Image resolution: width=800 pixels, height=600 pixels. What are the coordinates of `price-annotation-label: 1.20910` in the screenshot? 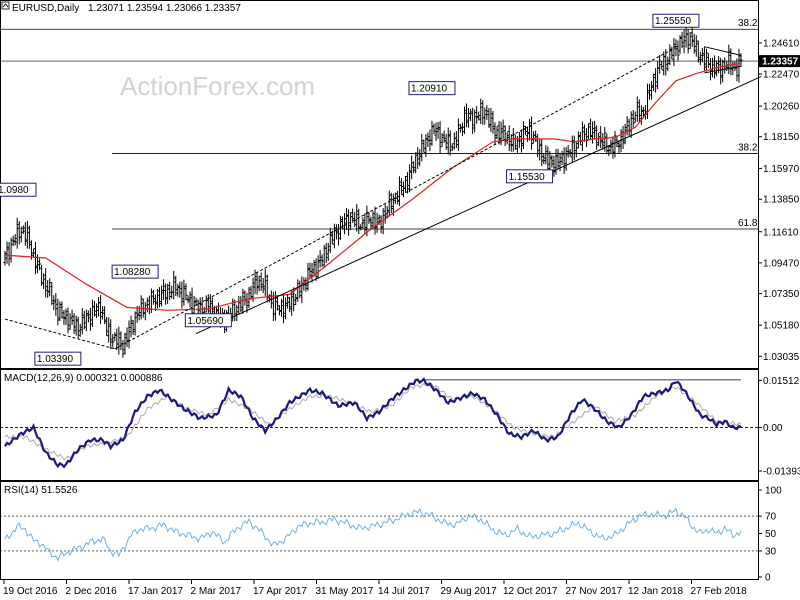 It's located at (429, 89).